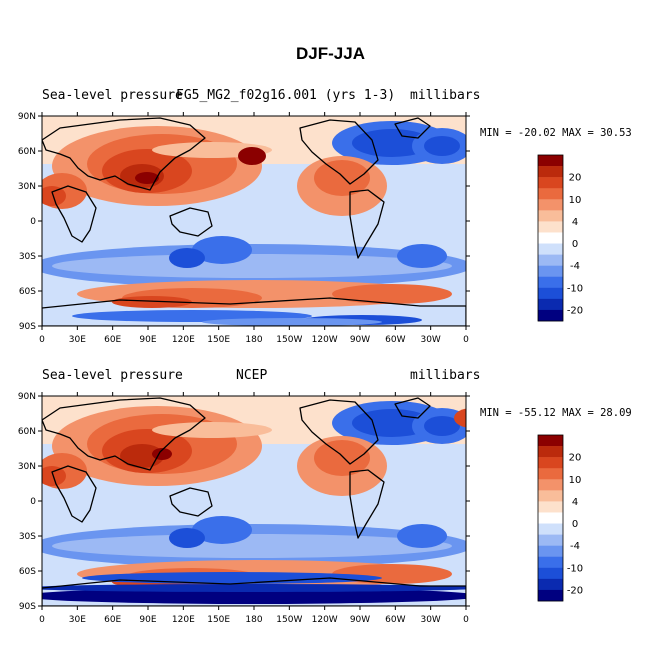 This screenshot has height=660, width=661. Describe the element at coordinates (556, 413) in the screenshot. I see `min-max-label: MIN = -55.12 MAX = 28.09` at that location.